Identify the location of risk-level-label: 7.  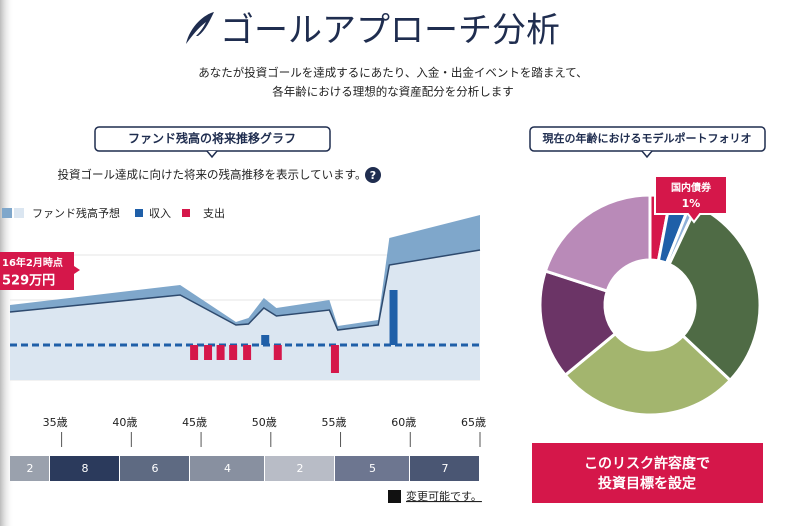
(445, 468).